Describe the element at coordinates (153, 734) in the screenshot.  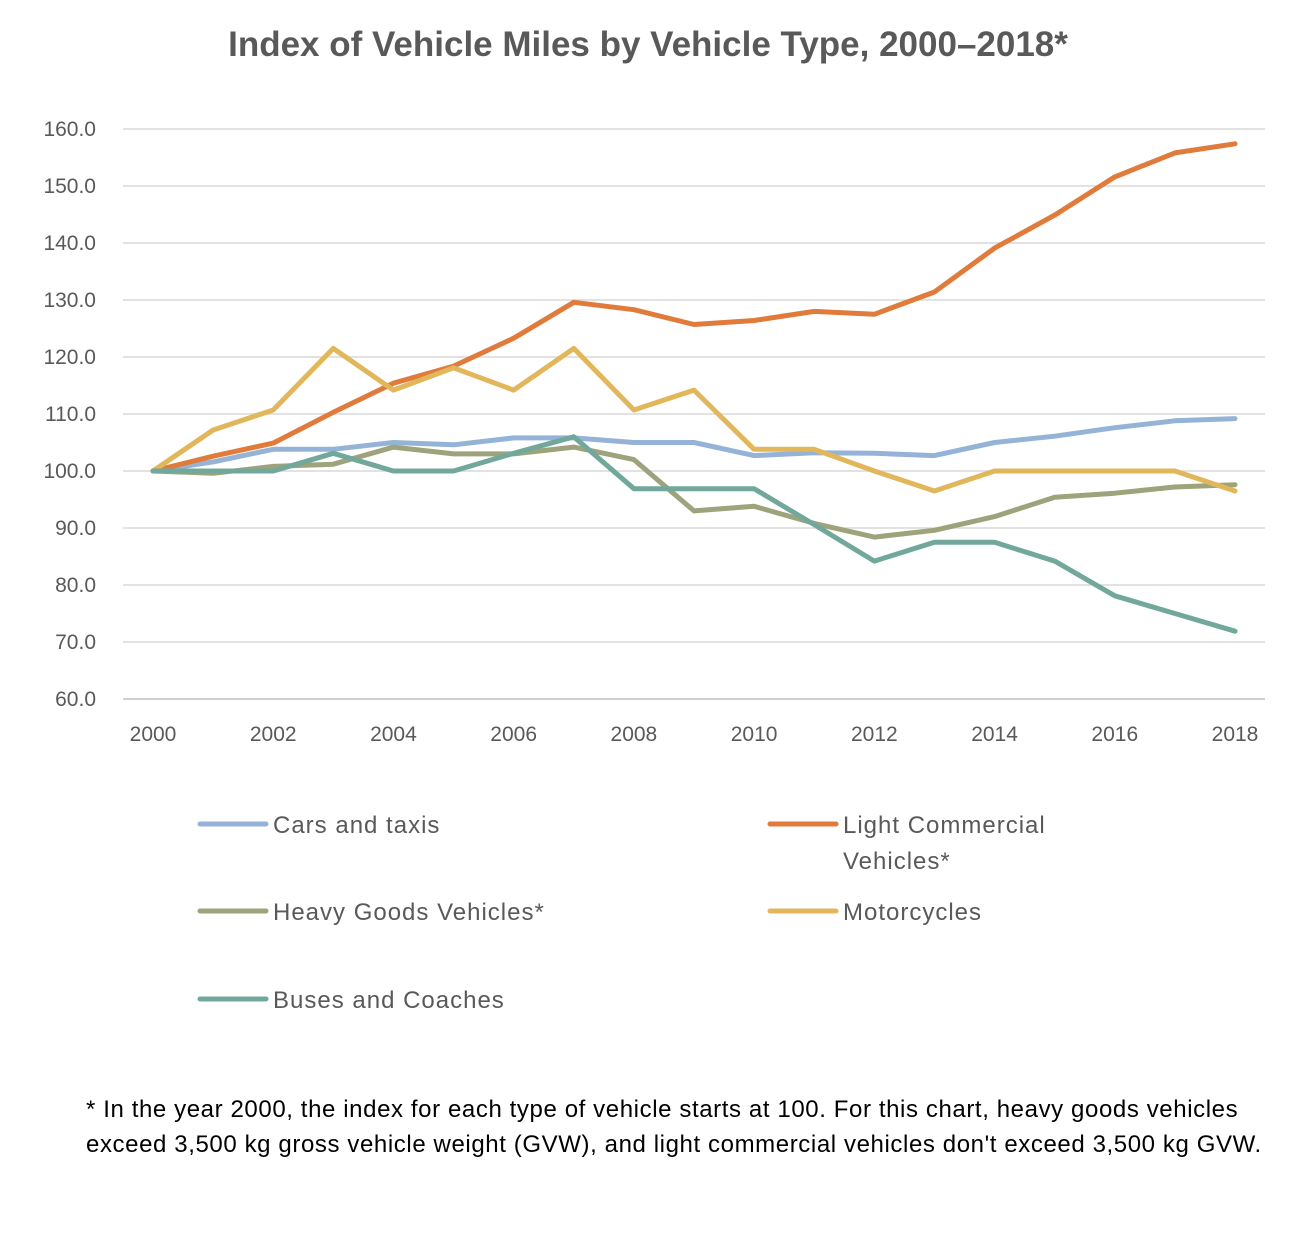
I see `x-tick-label: 2000` at that location.